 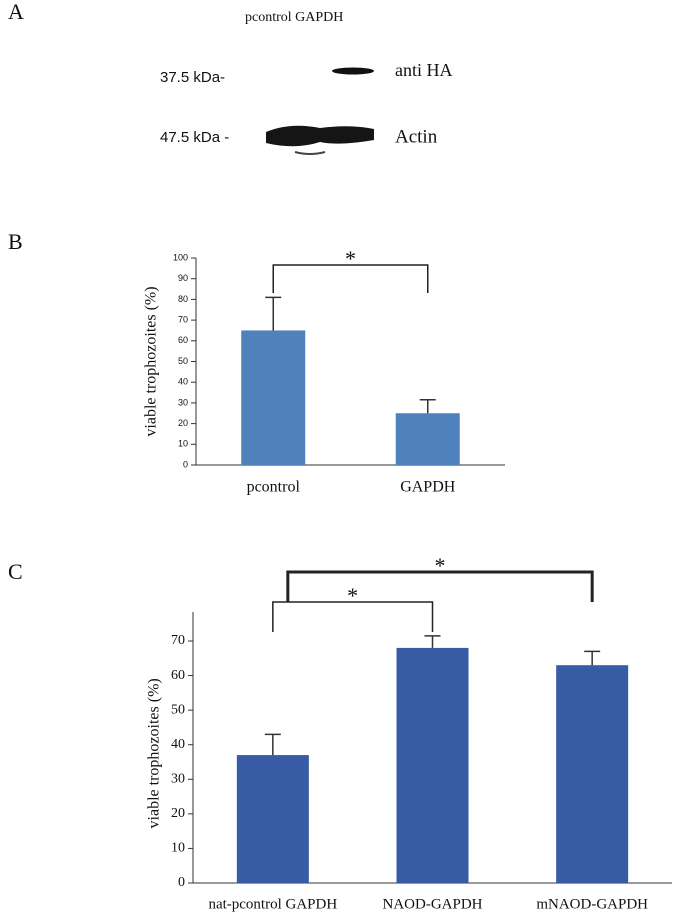 What do you see at coordinates (194, 137) in the screenshot?
I see `marker-label: 47.5 kDa -` at bounding box center [194, 137].